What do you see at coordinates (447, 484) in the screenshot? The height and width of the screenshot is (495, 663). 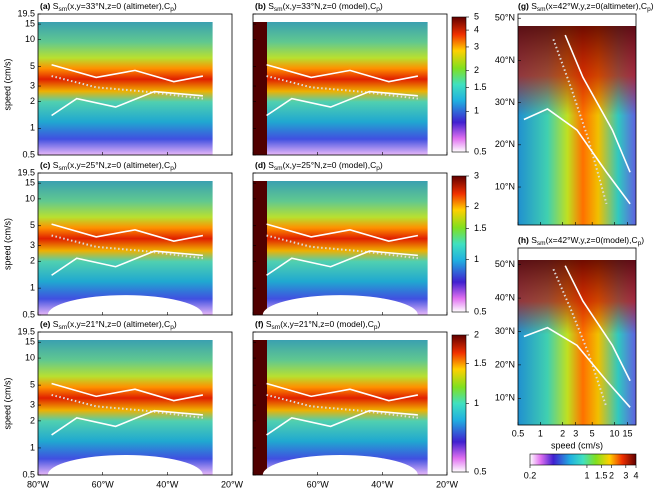 I see `x-tick-label: 20°W` at bounding box center [447, 484].